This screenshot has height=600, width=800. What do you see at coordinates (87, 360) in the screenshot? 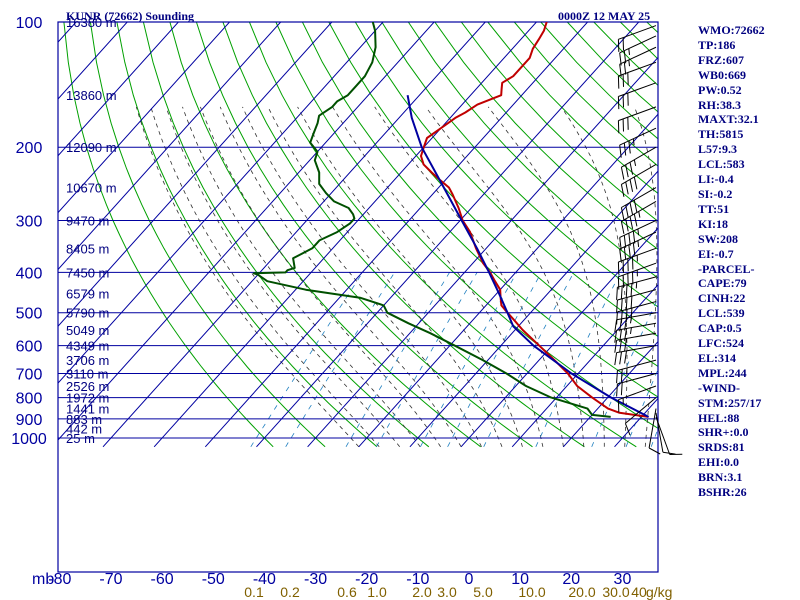
I see `height-label: 3706 m` at bounding box center [87, 360].